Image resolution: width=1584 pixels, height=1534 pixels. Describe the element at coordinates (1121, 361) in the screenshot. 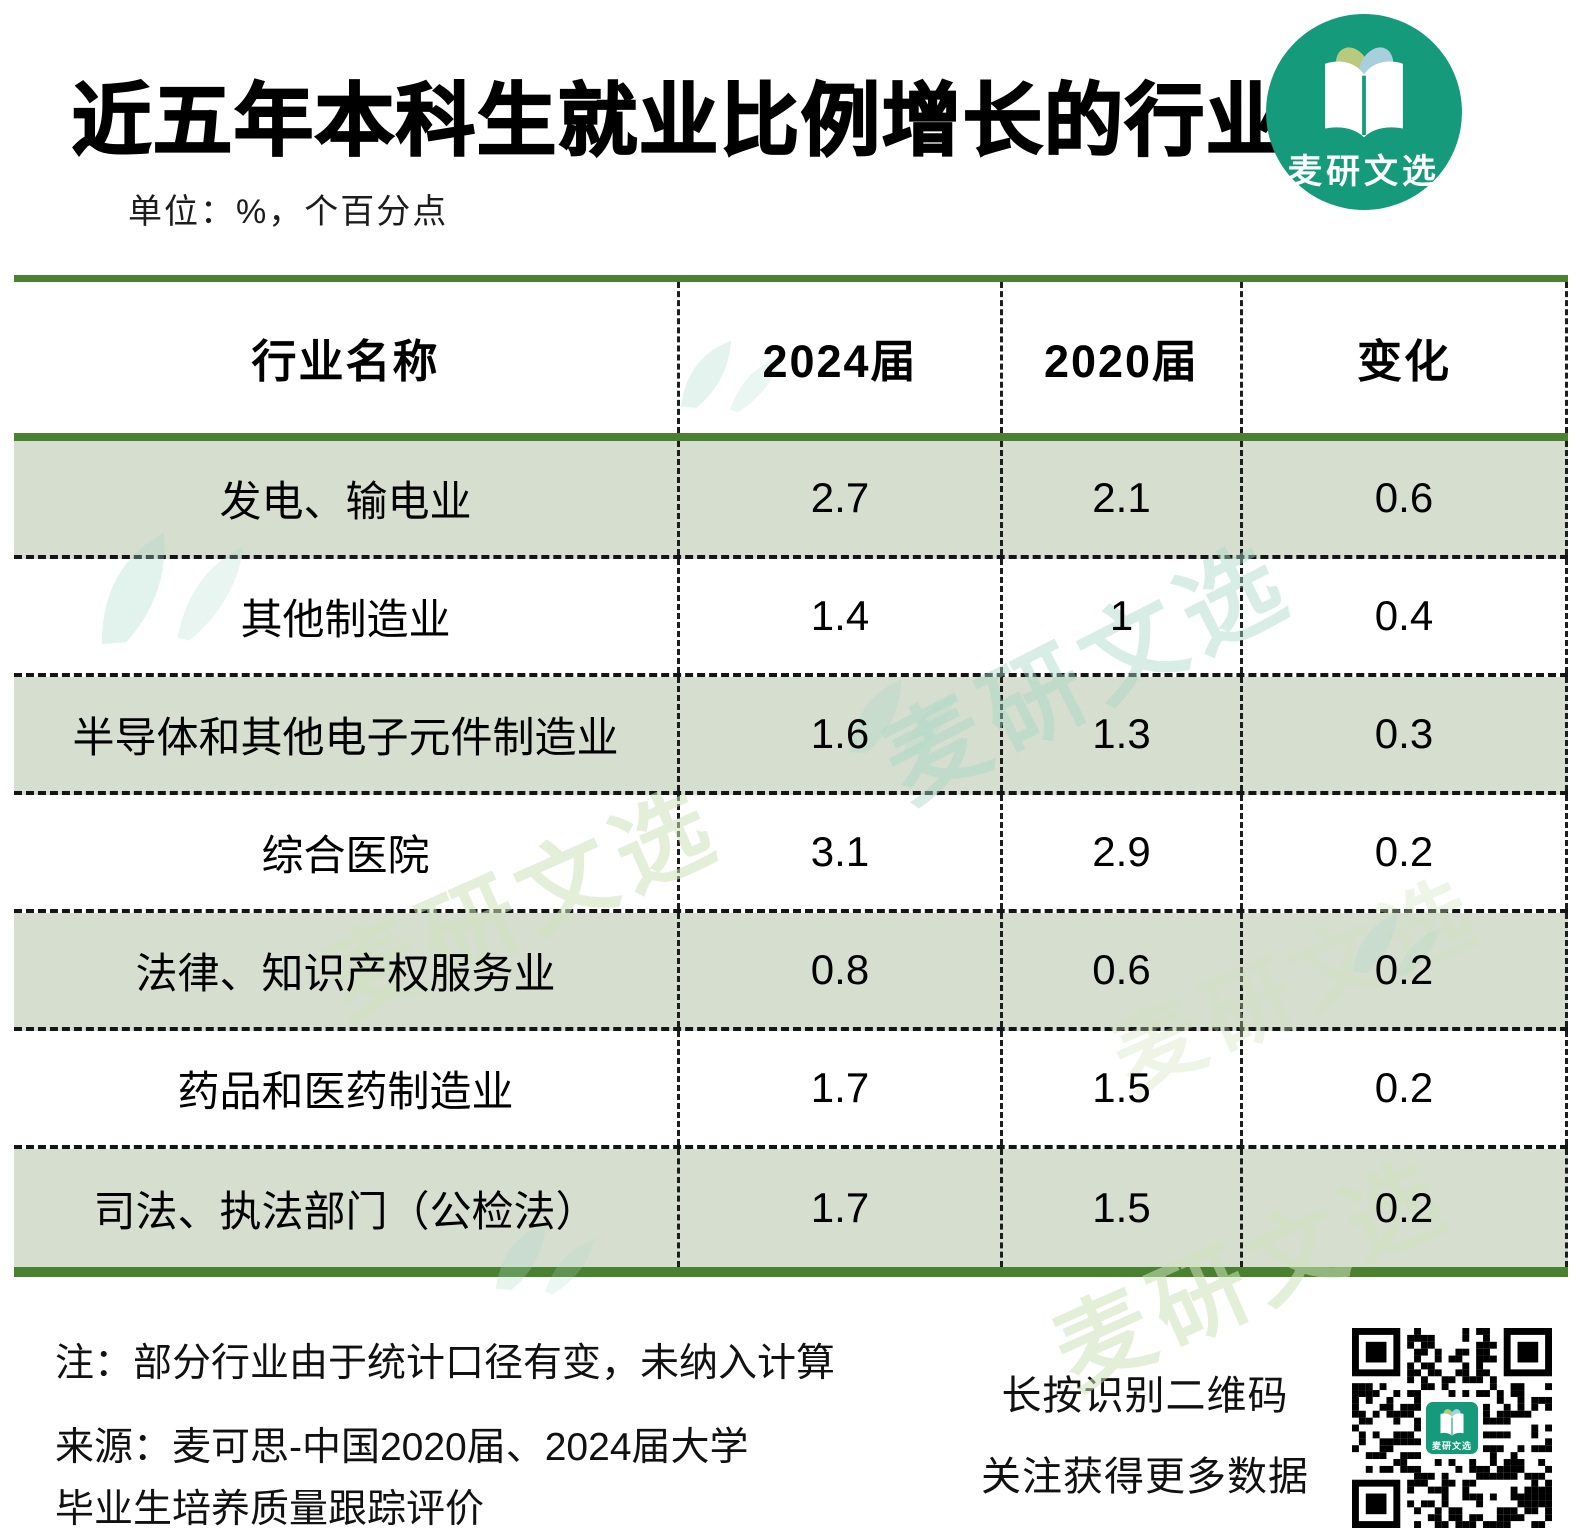

I see `col-header-2020: 2020届` at that location.